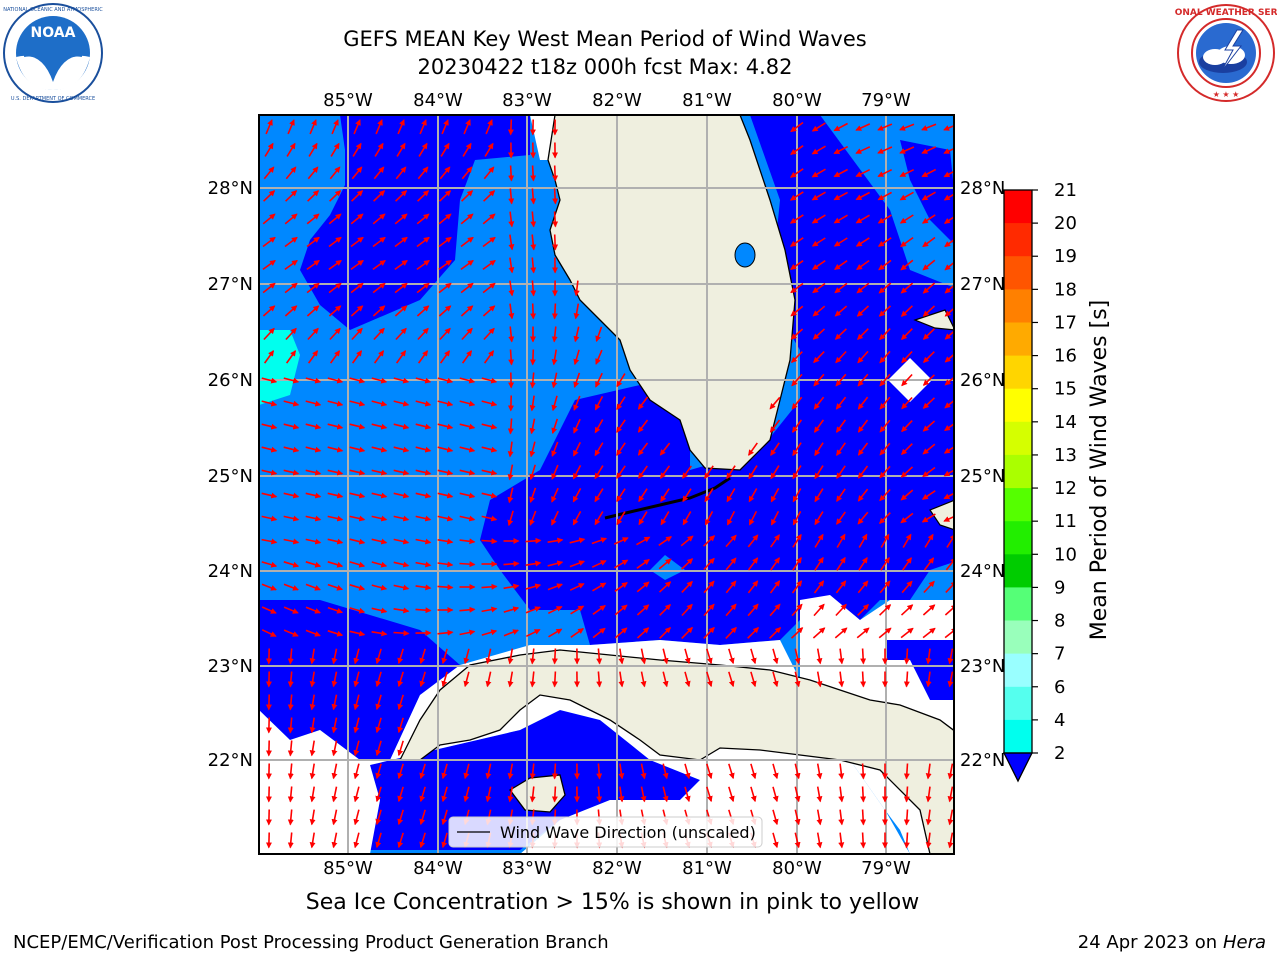 The height and width of the screenshot is (960, 1280). I want to click on colorbar-tick-label: 14, so click(1065, 422).